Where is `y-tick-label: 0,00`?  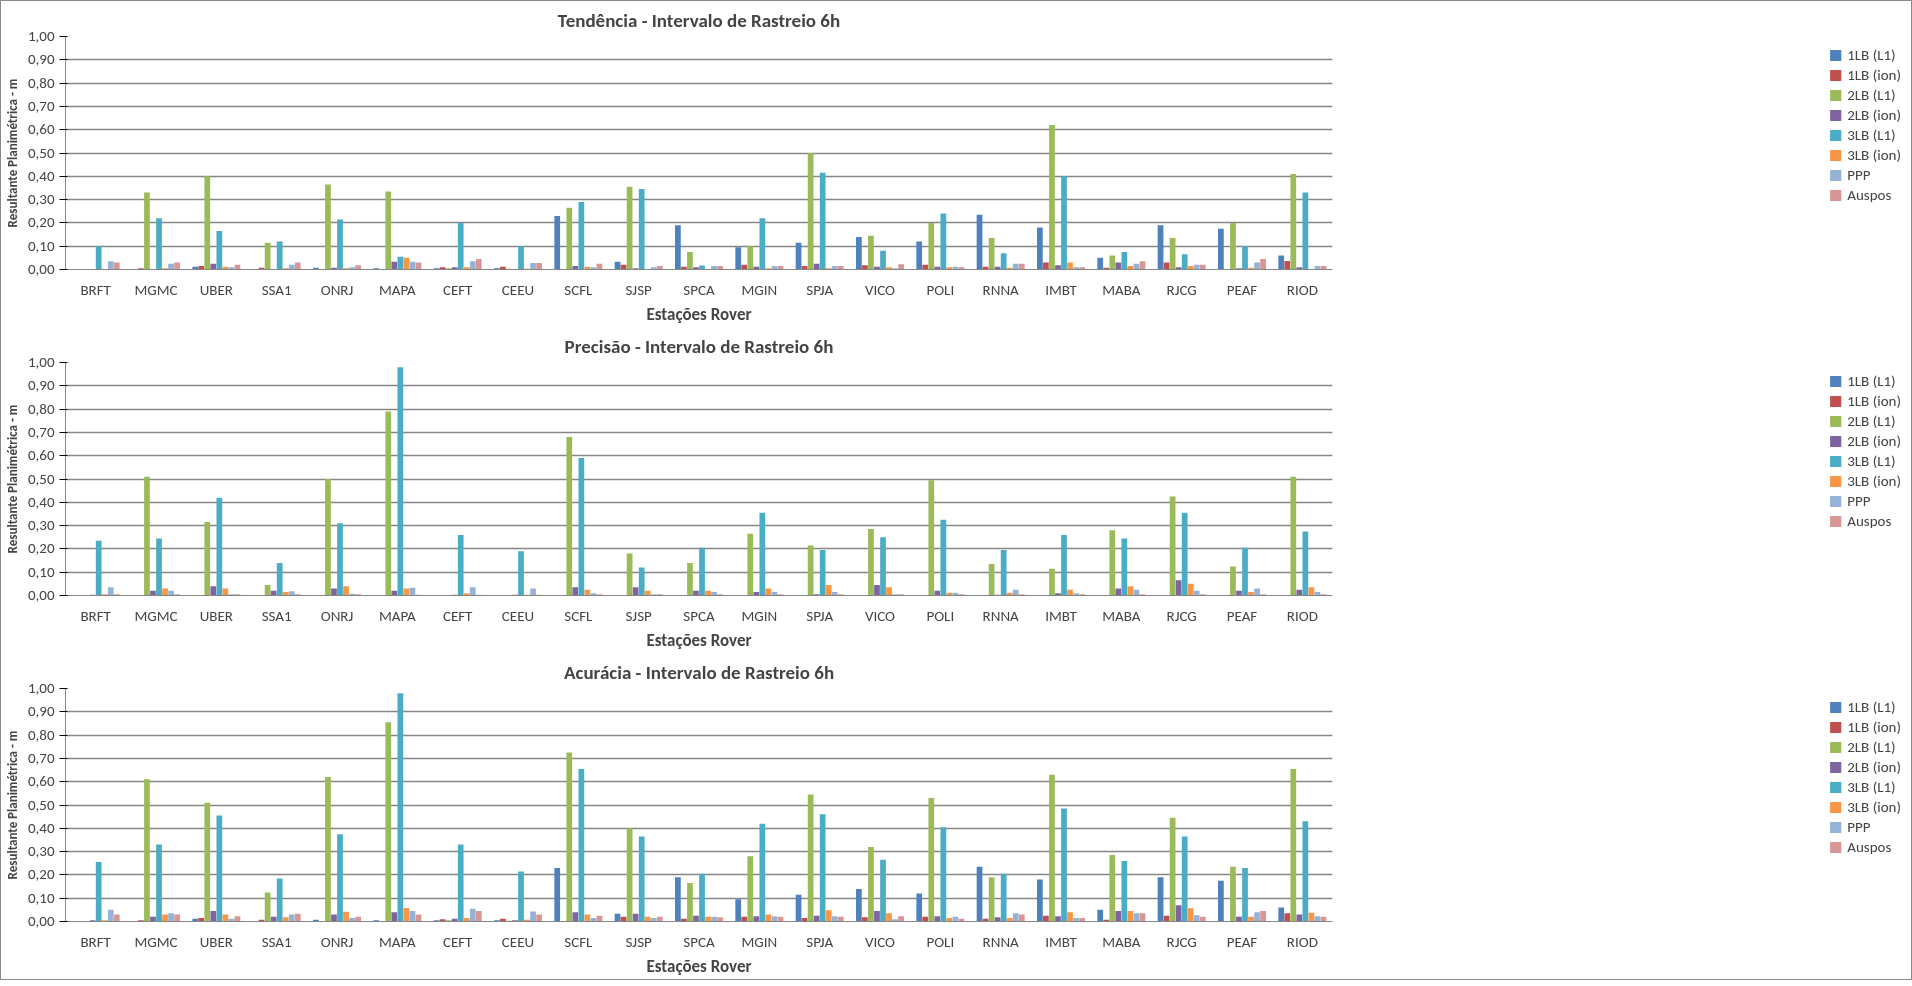
y-tick-label: 0,00 is located at coordinates (41, 269).